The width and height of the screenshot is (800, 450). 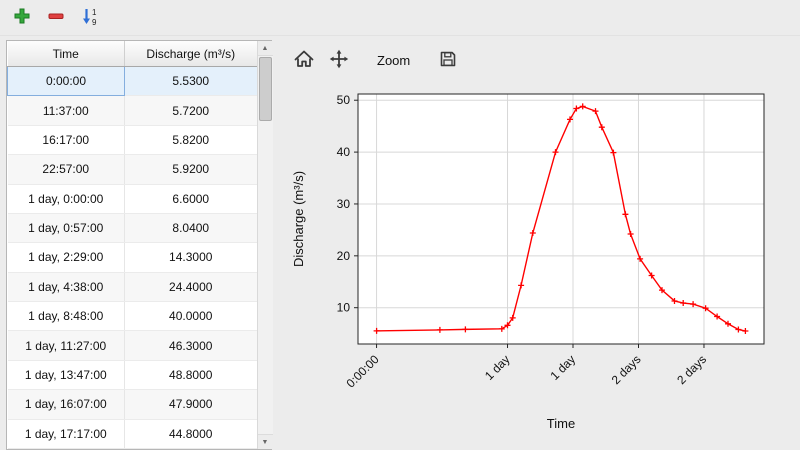 What do you see at coordinates (264, 245) in the screenshot?
I see `table-scrollbar: ▲ ▼` at bounding box center [264, 245].